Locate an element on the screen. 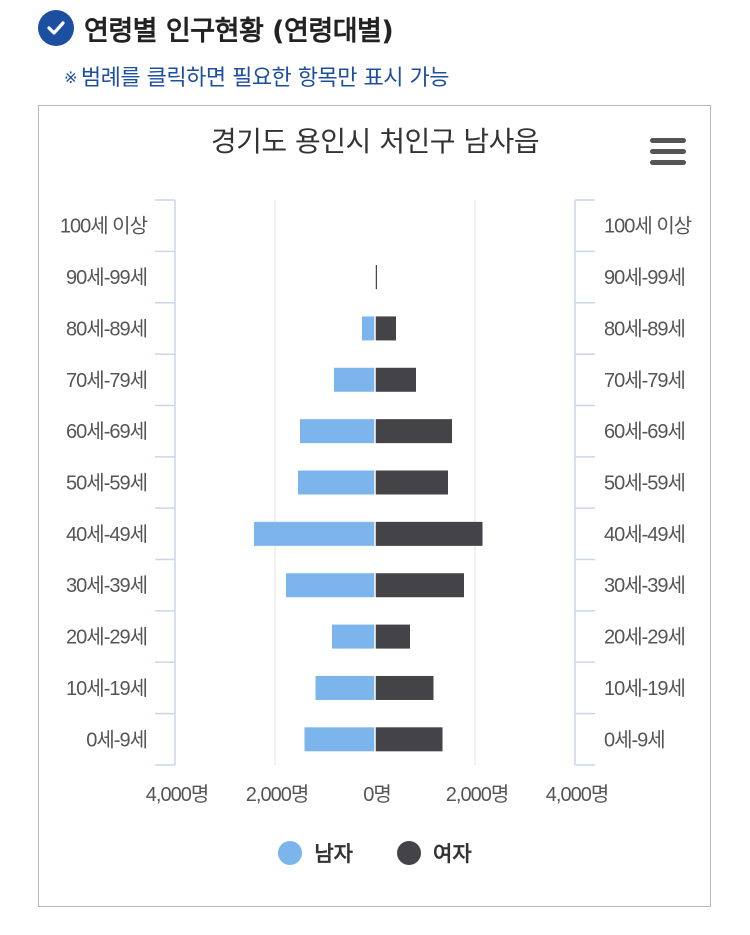  category-label-left: 40세-49세 is located at coordinates (106, 534).